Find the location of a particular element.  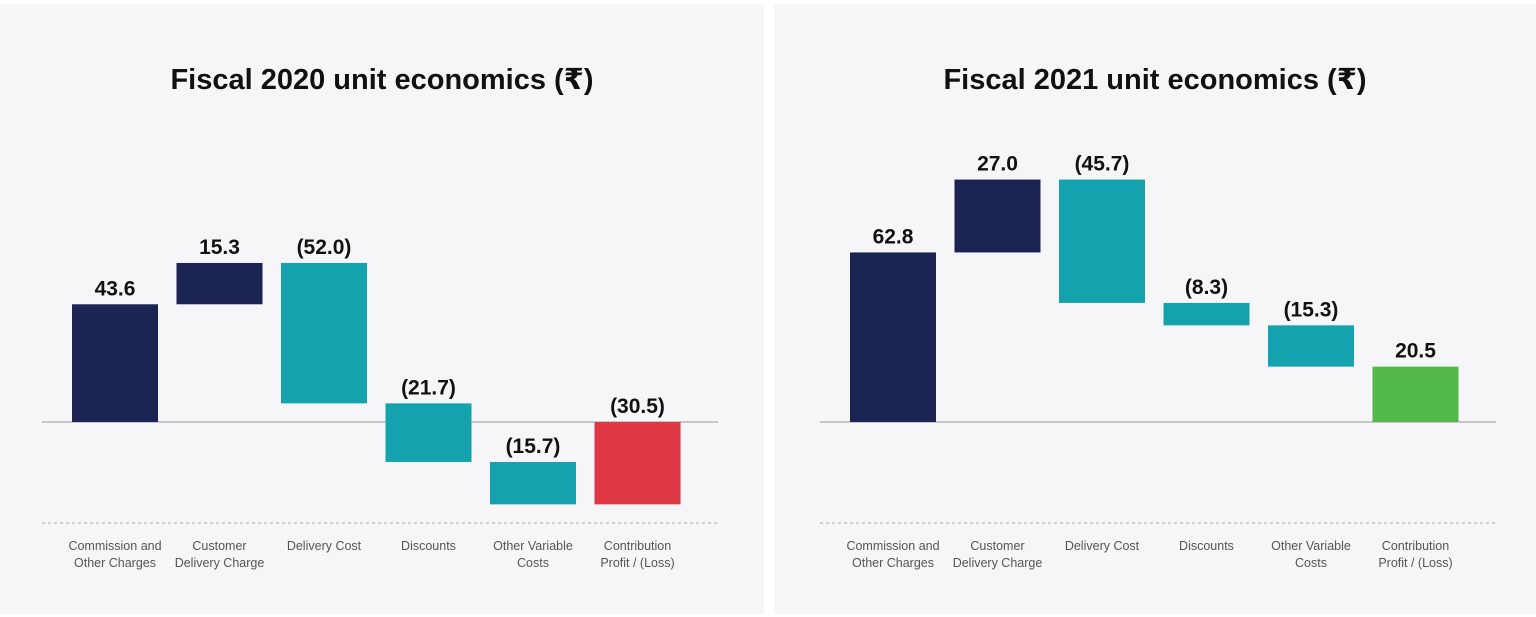

bar-value-label: (52.0) is located at coordinates (324, 247).